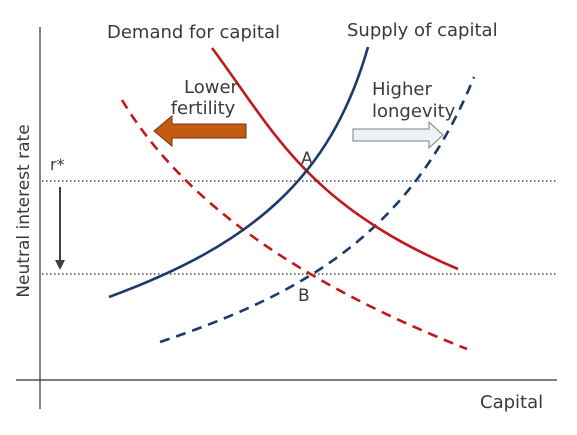  What do you see at coordinates (307, 159) in the screenshot?
I see `point-a-label: A` at bounding box center [307, 159].